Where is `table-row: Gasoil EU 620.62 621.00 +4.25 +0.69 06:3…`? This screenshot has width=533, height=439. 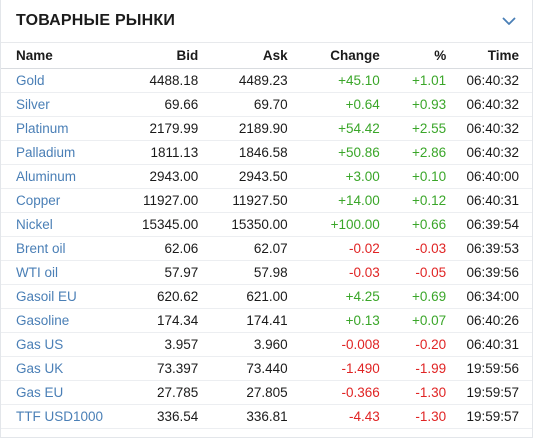
table-row: Gasoil EU 620.62 621.00 +4.25 +0.69 06:3… is located at coordinates (266, 296).